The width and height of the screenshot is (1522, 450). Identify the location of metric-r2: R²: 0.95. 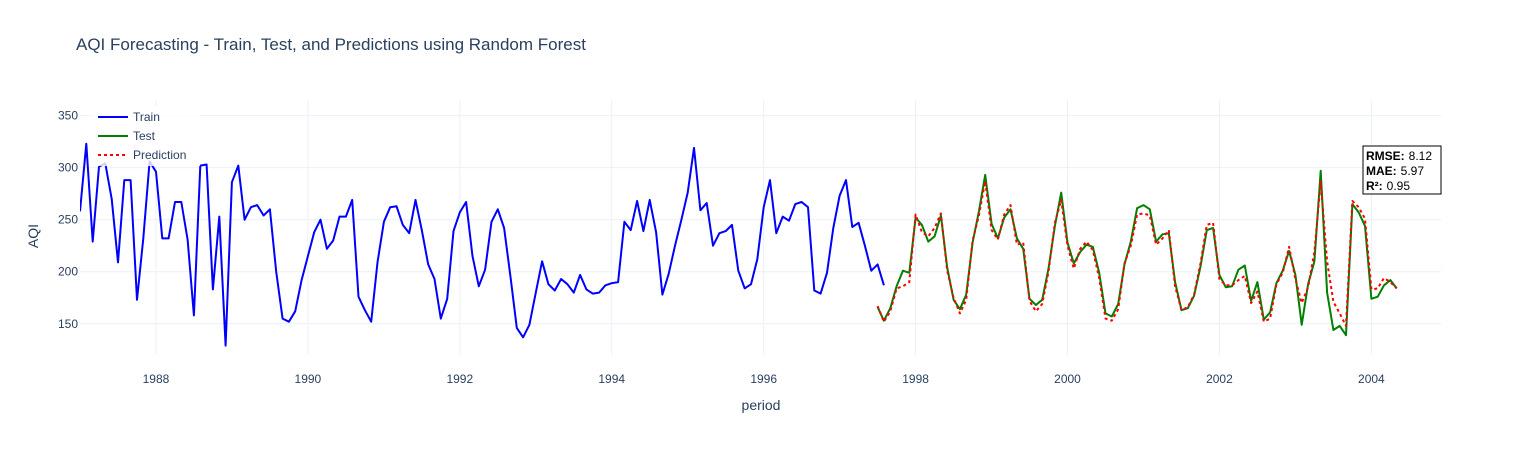
(1388, 186).